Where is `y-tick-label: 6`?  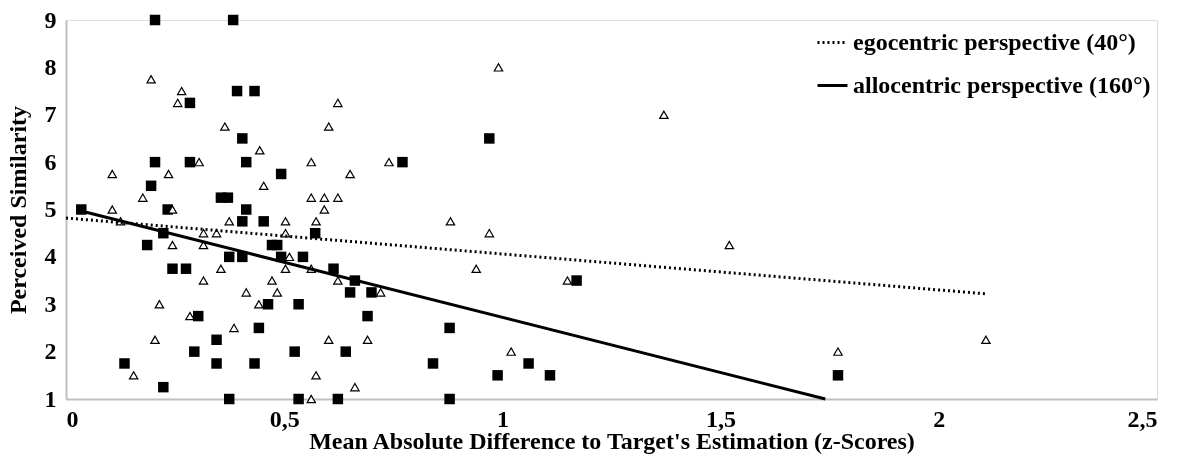
y-tick-label: 6 is located at coordinates (50, 161).